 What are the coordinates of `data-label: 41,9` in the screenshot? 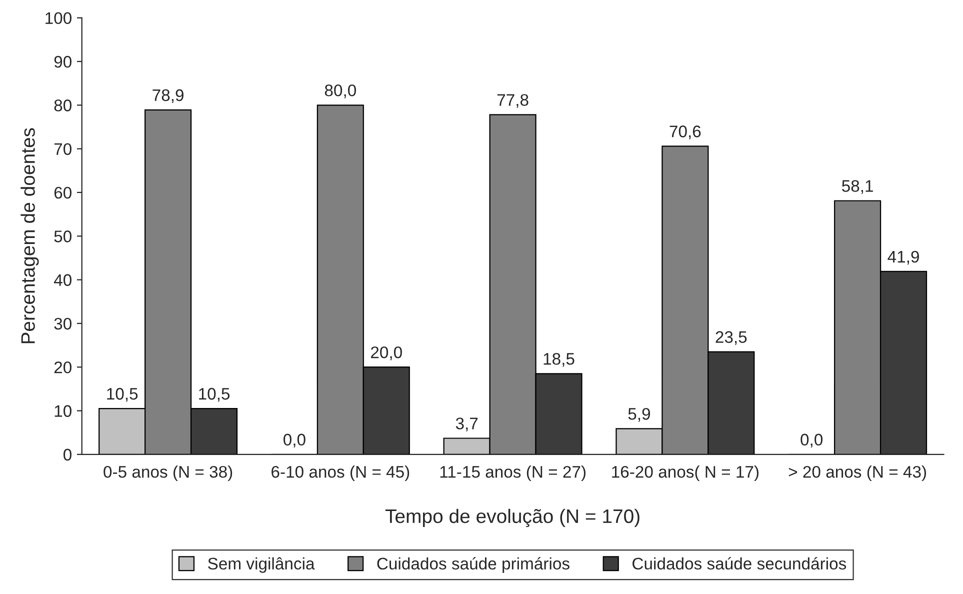 It's located at (903, 257).